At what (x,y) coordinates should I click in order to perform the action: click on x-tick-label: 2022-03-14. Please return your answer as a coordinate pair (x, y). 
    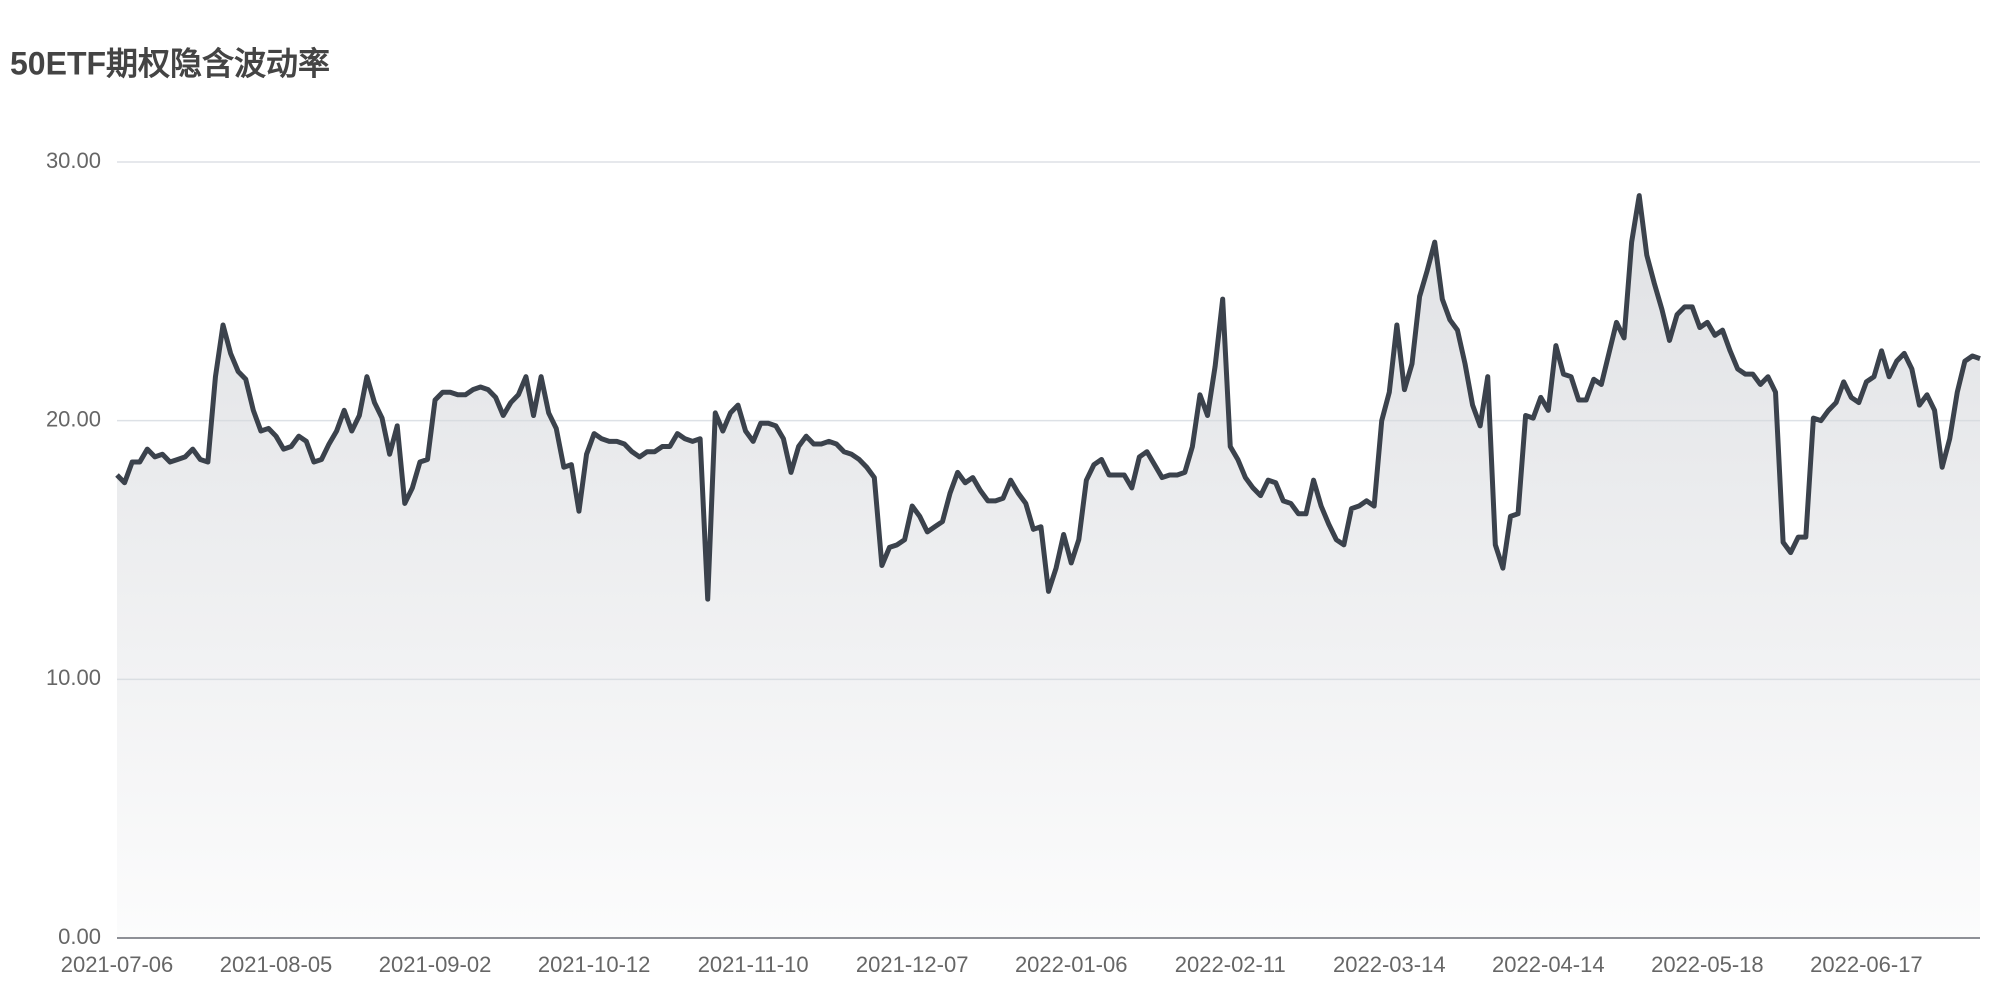
    Looking at the image, I should click on (1389, 964).